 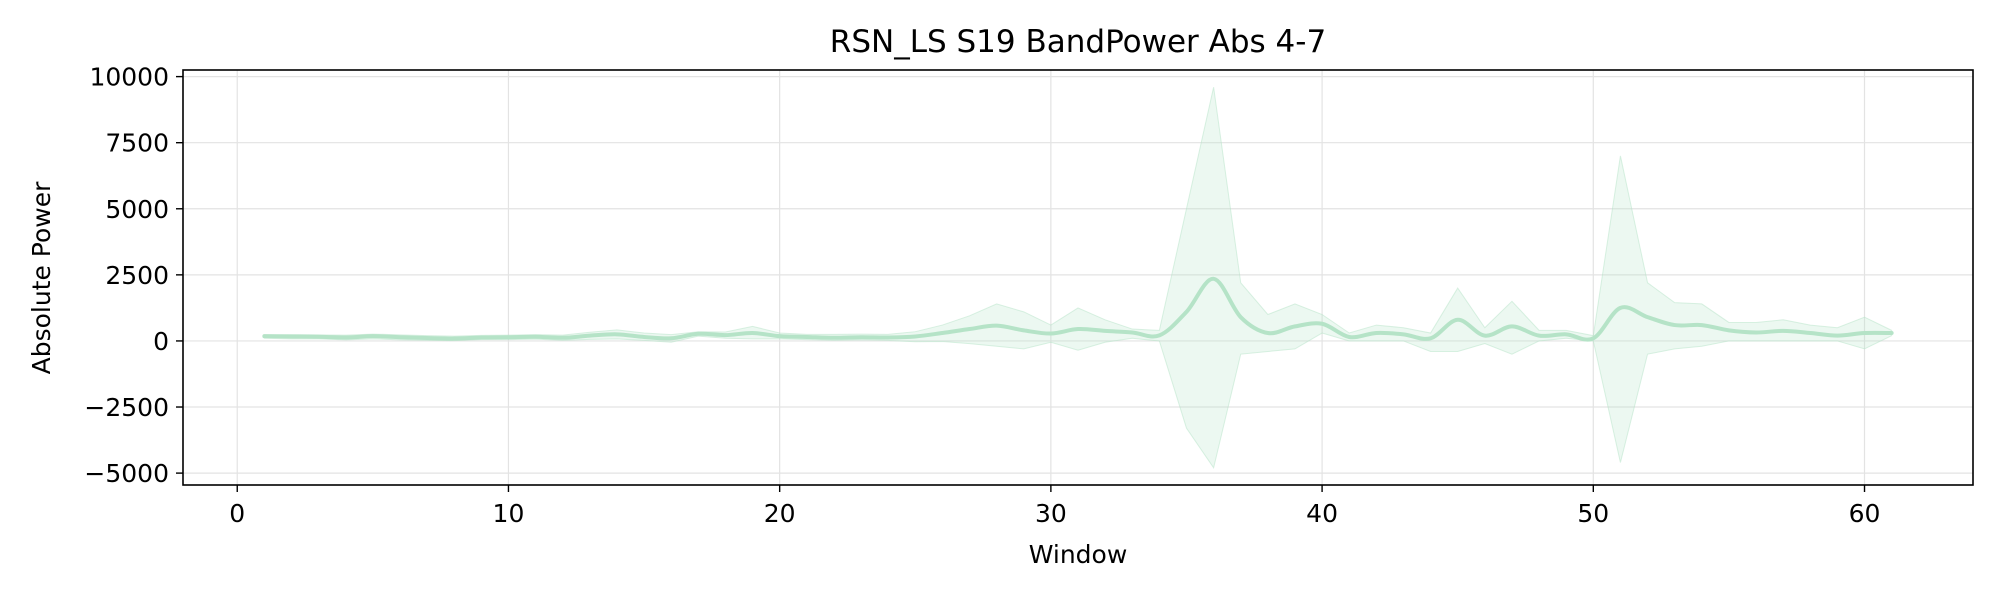 I want to click on y-tick-label: 0, so click(x=161, y=341).